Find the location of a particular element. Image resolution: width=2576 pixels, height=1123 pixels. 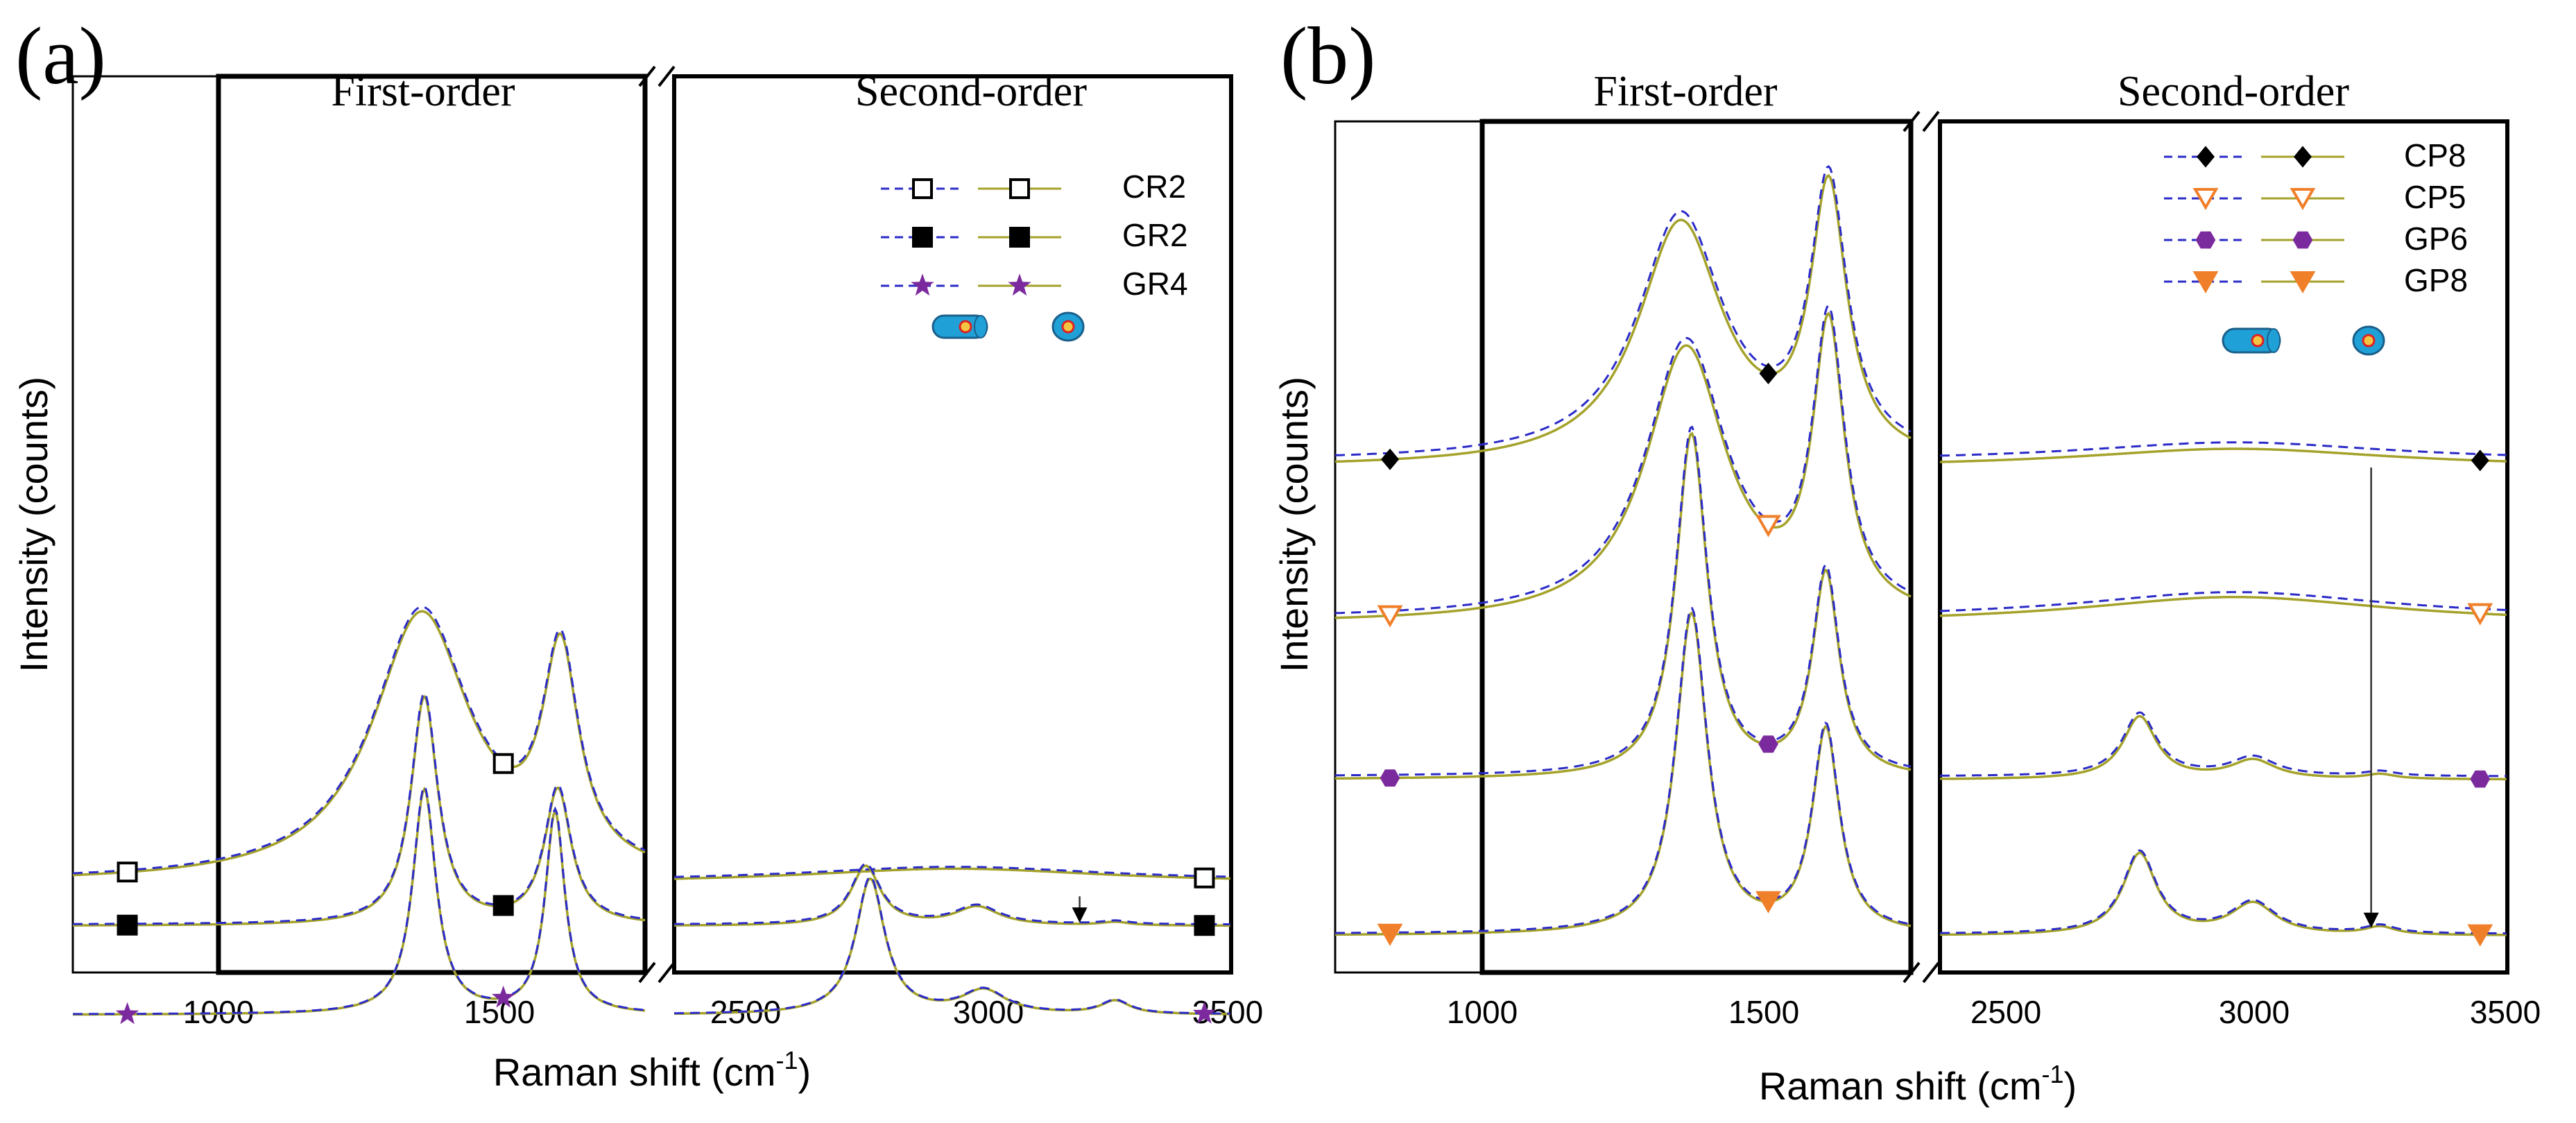

legend-marker-cp5-fit is located at coordinates (2205, 199).